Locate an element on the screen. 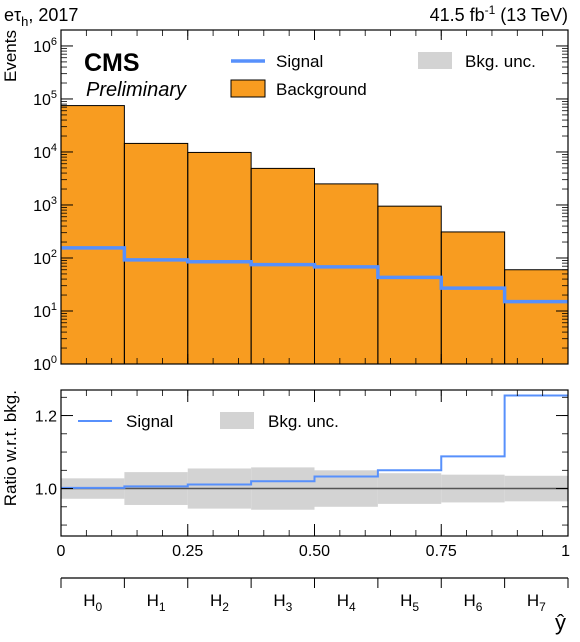 This screenshot has height=642, width=580. y-tick-label-4: 10⁴ is located at coordinates (45, 152).